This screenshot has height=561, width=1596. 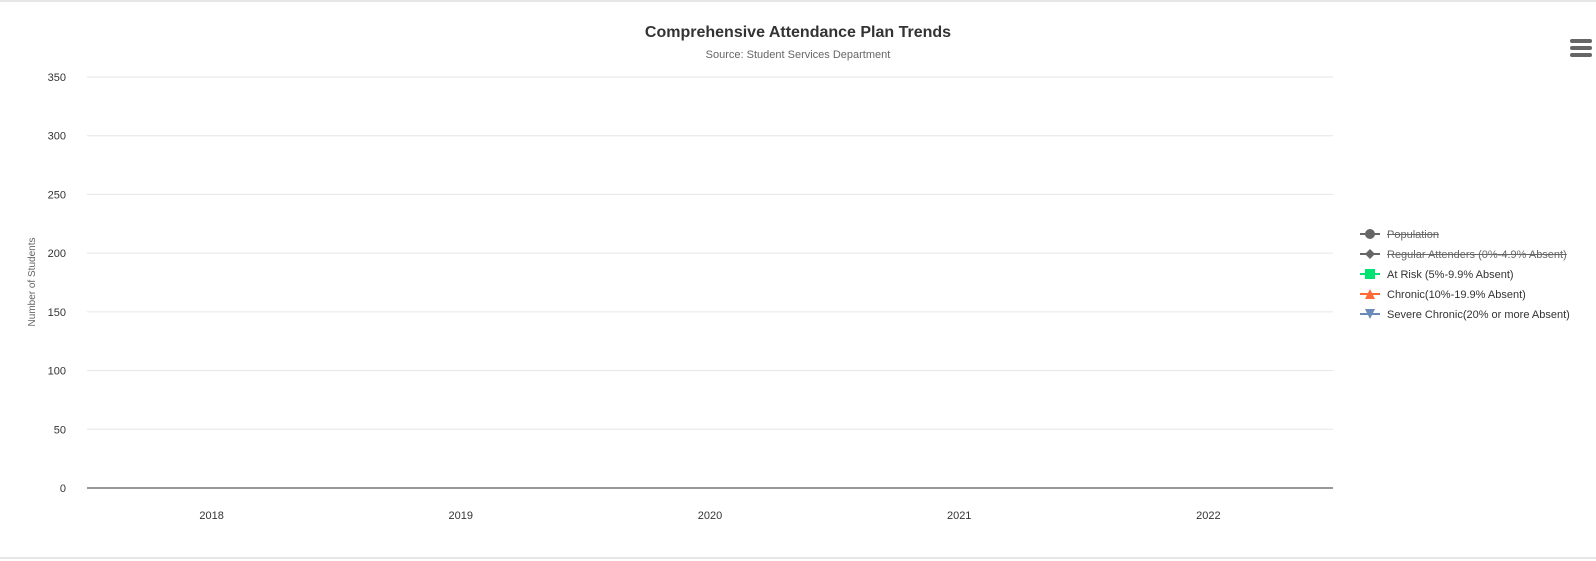 What do you see at coordinates (710, 504) in the screenshot?
I see `x-axis: 2018 2019 2020 2021 2022` at bounding box center [710, 504].